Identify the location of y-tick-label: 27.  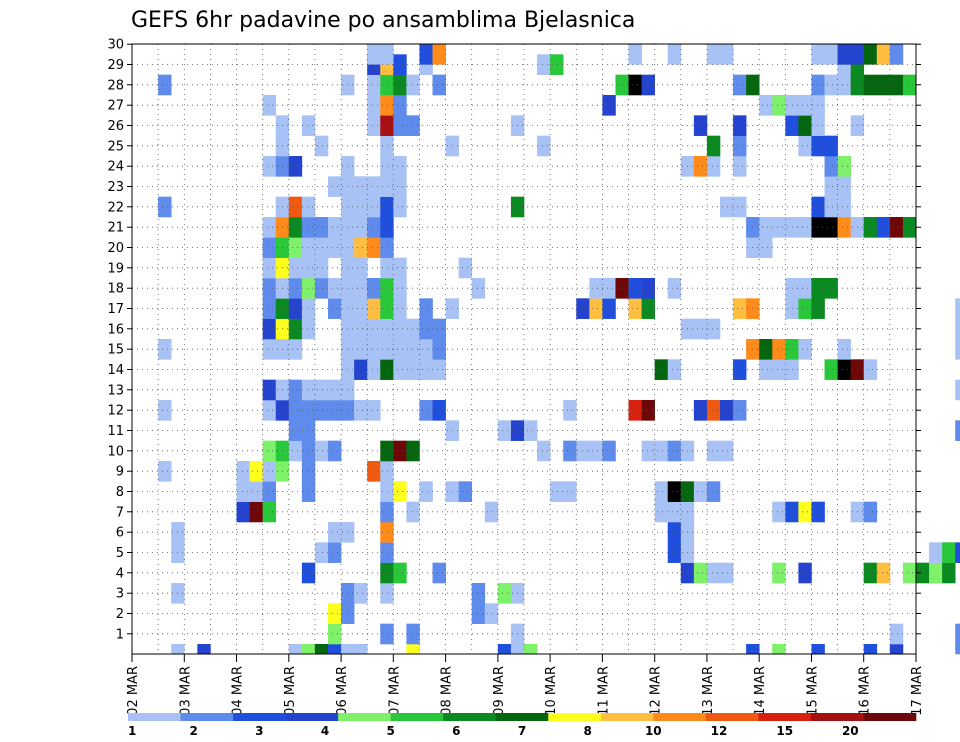
(115, 106).